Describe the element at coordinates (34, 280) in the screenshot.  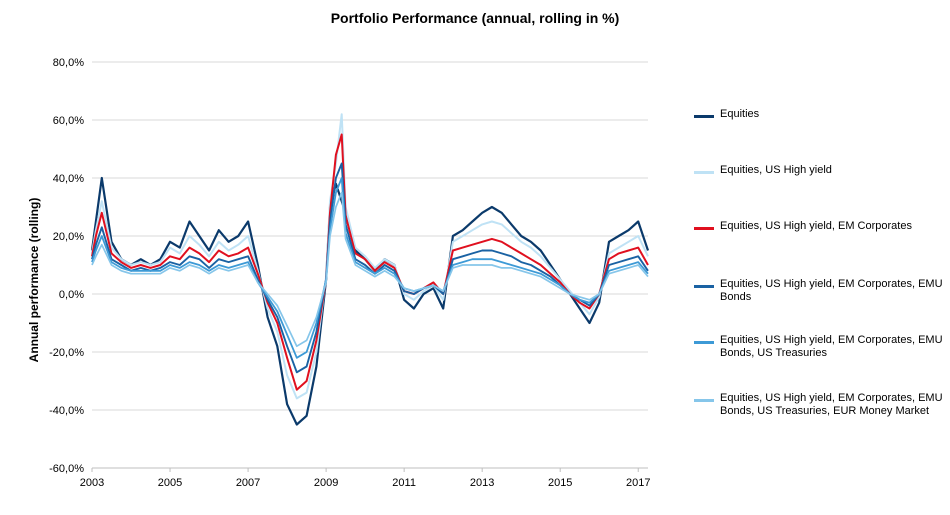
I see `y-axis-label: Annual performance (rolling)` at that location.